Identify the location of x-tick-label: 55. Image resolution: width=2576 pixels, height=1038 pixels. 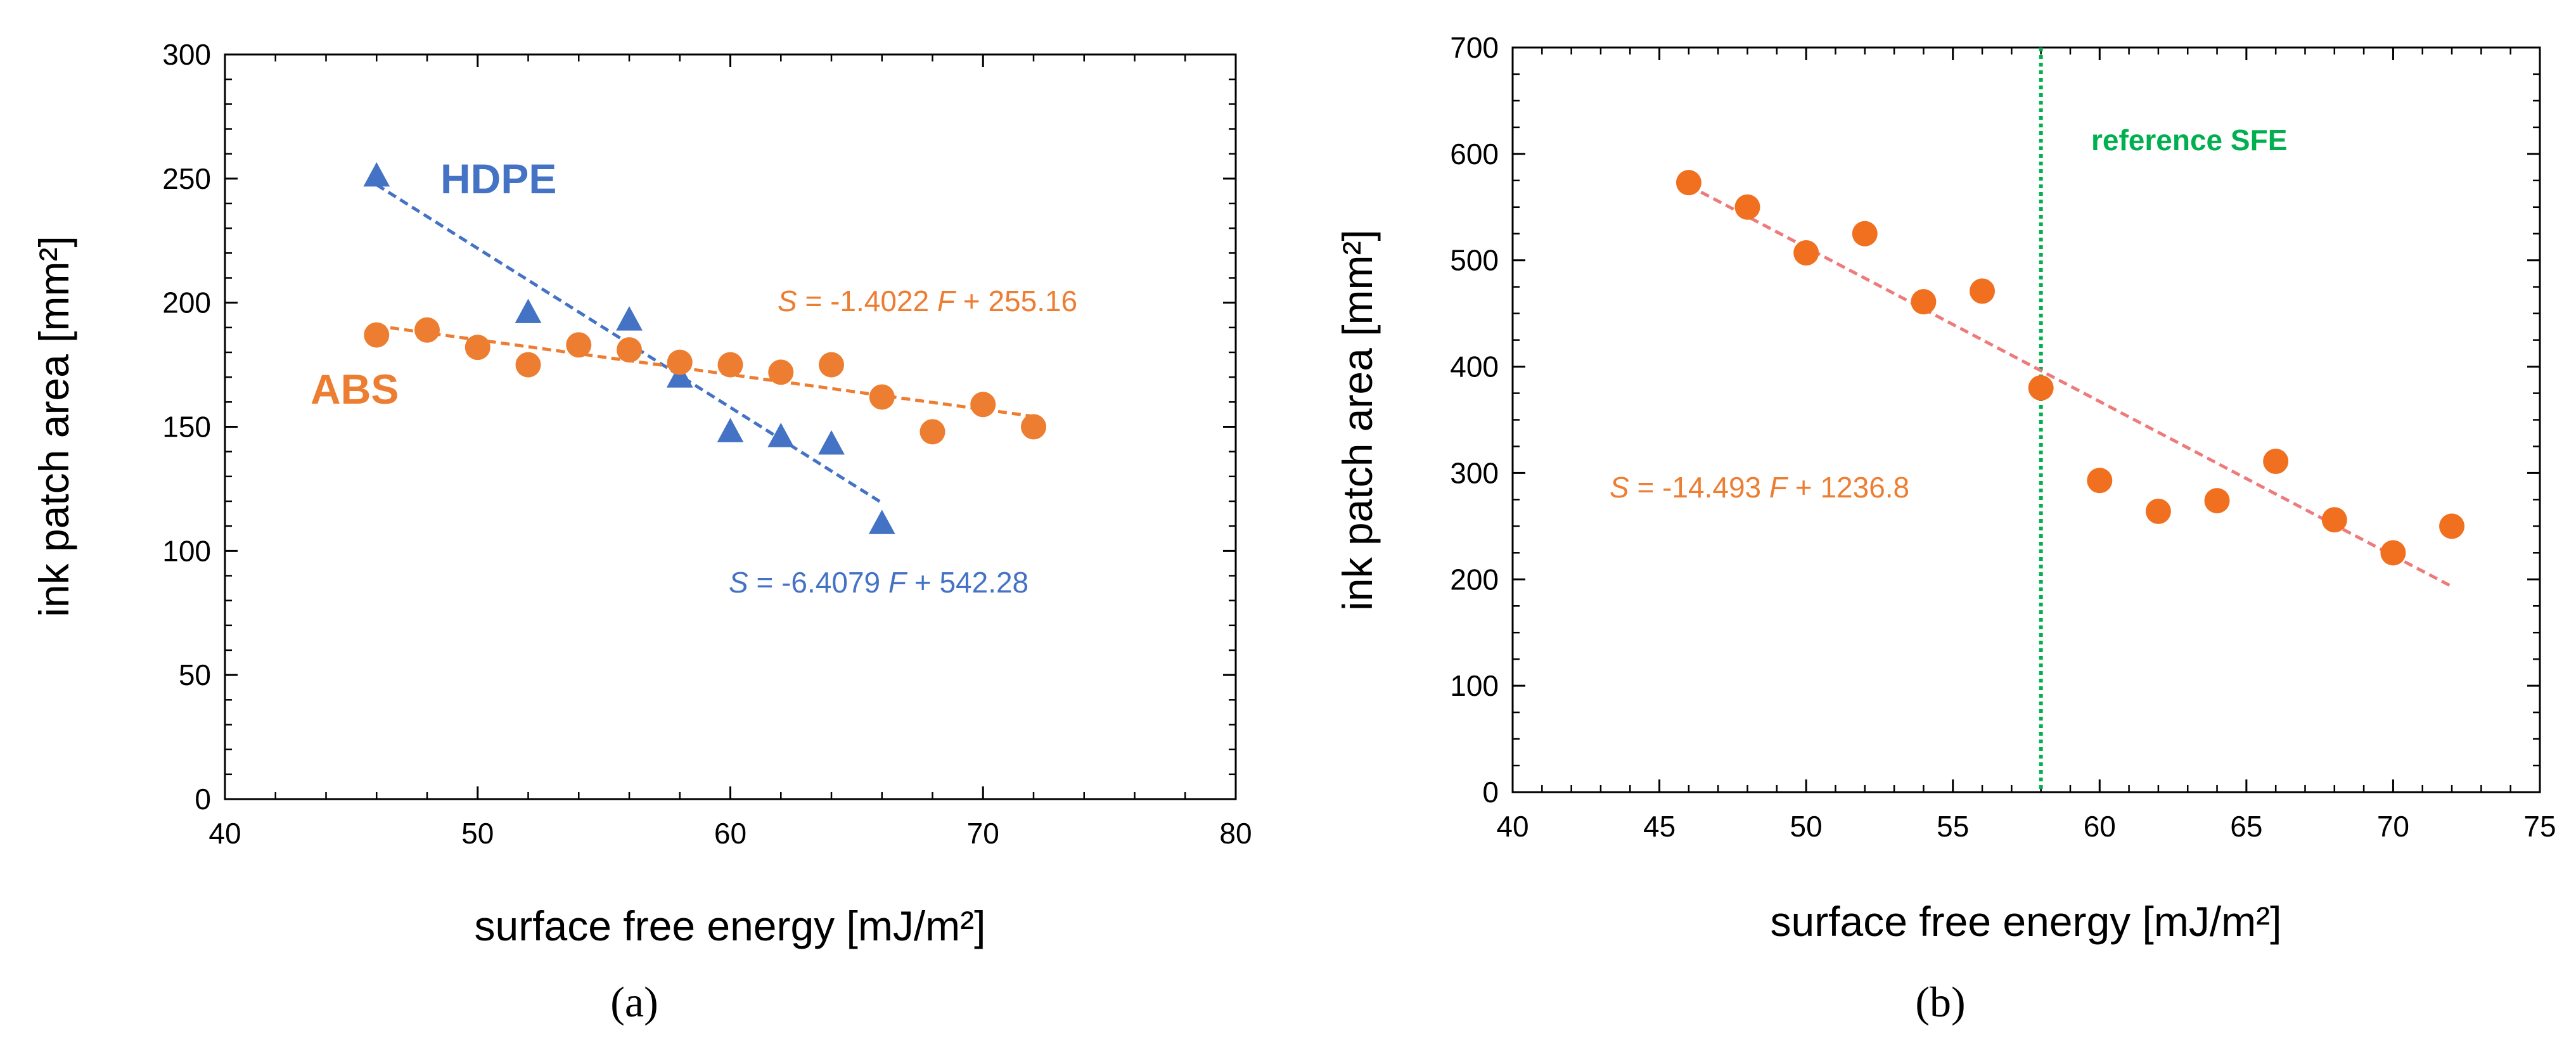
(1953, 826).